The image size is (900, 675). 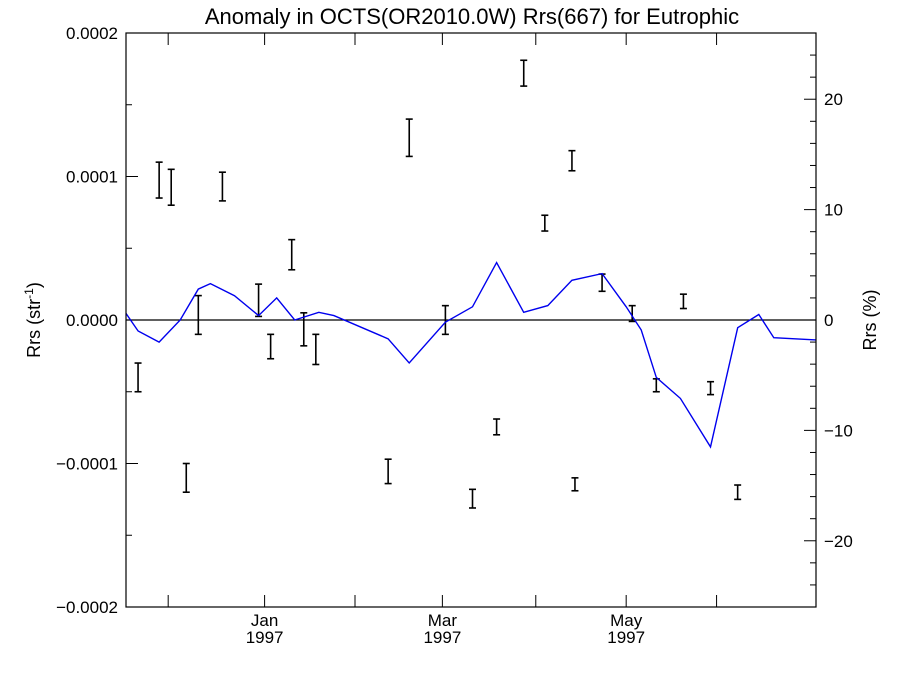 I want to click on y-left-tick-label: 0.0002, so click(x=92, y=33).